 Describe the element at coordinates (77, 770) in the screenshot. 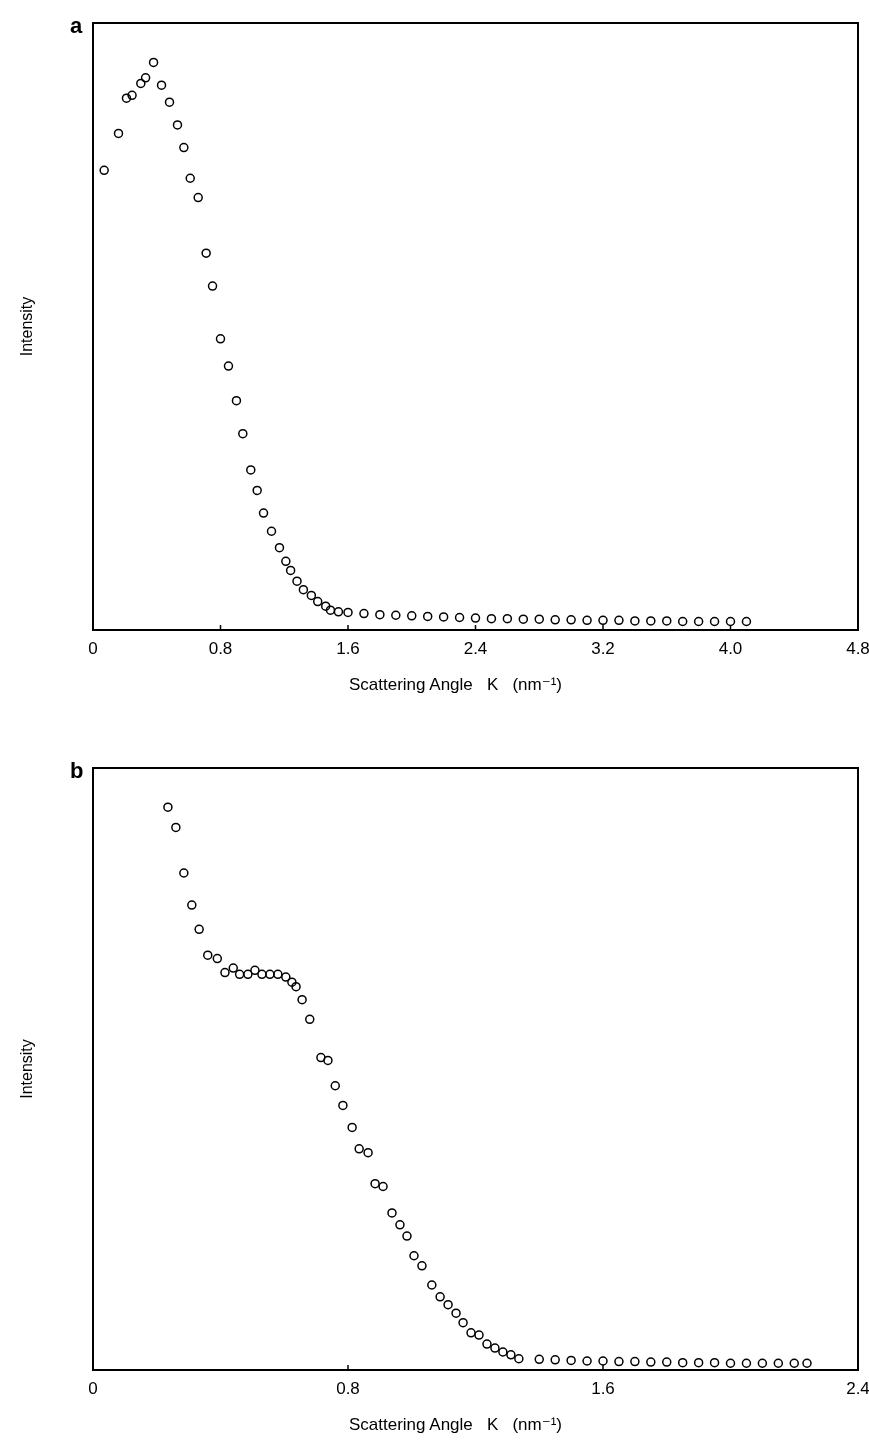

I see `chart-title: b` at that location.